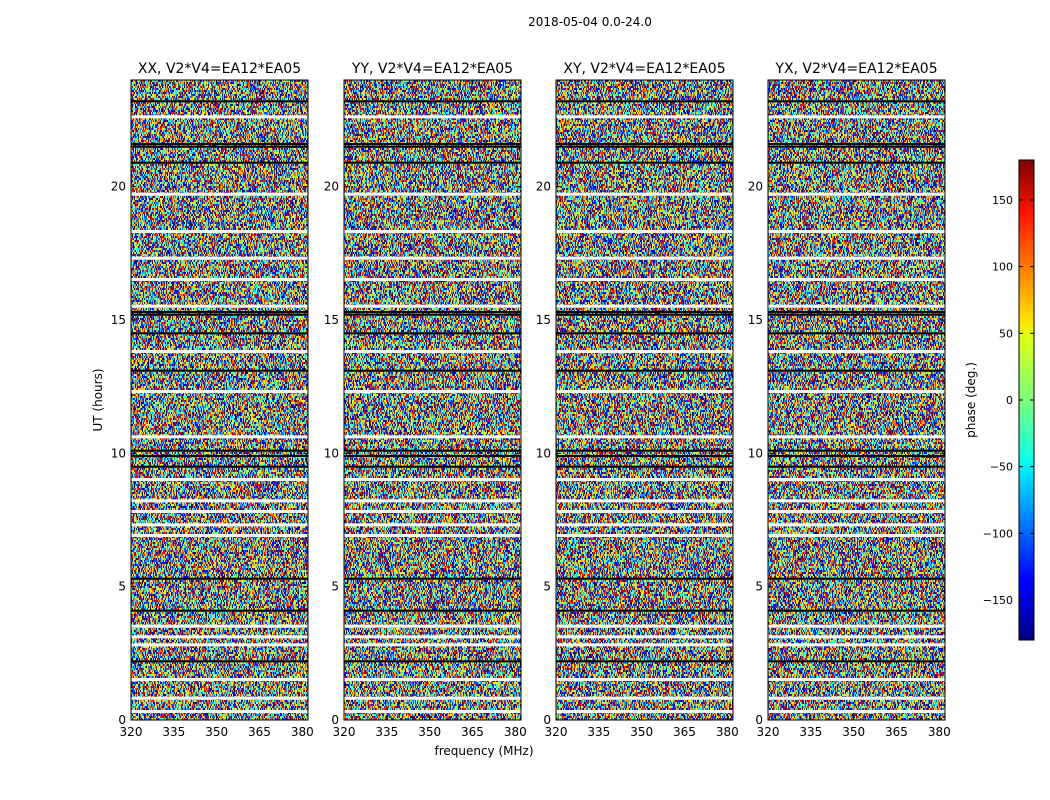 The image size is (1050, 800). Describe the element at coordinates (644, 69) in the screenshot. I see `panel-title-xy: XY, V2*V4=EA12*EA05` at that location.